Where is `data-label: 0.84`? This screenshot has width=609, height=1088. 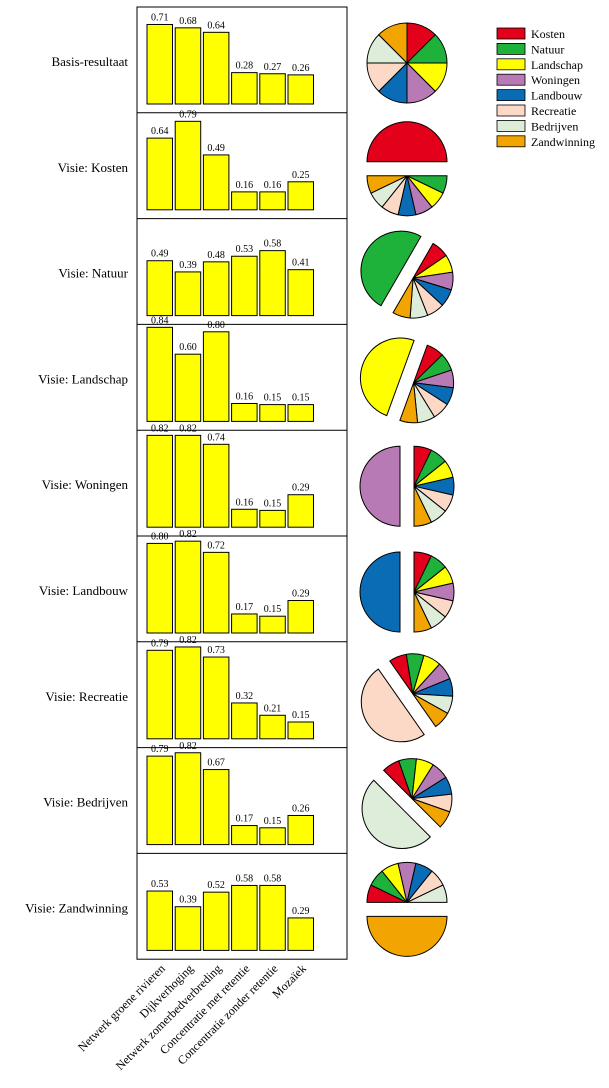 data-label: 0.84 is located at coordinates (160, 320).